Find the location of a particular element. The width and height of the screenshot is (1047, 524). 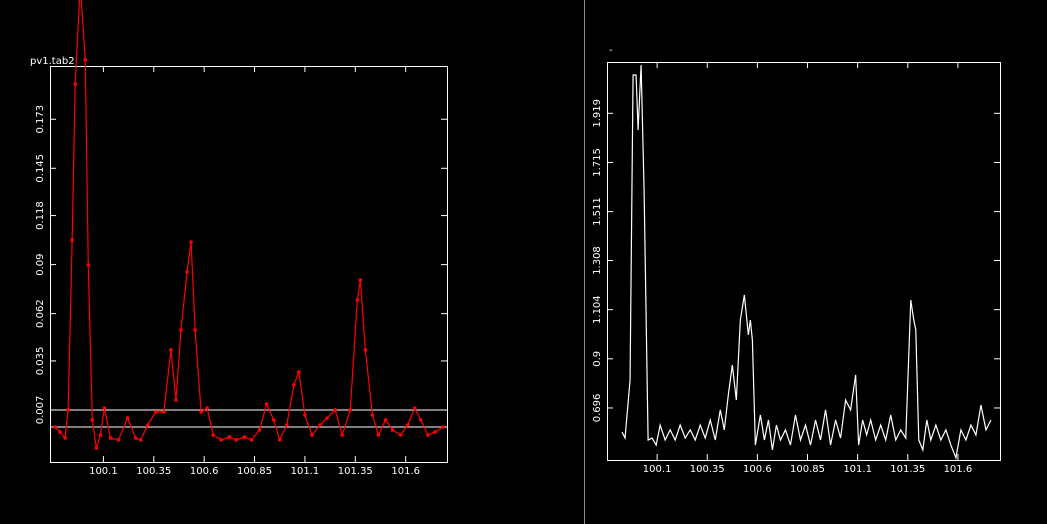

y-tick-label: 1.715 is located at coordinates (597, 162).